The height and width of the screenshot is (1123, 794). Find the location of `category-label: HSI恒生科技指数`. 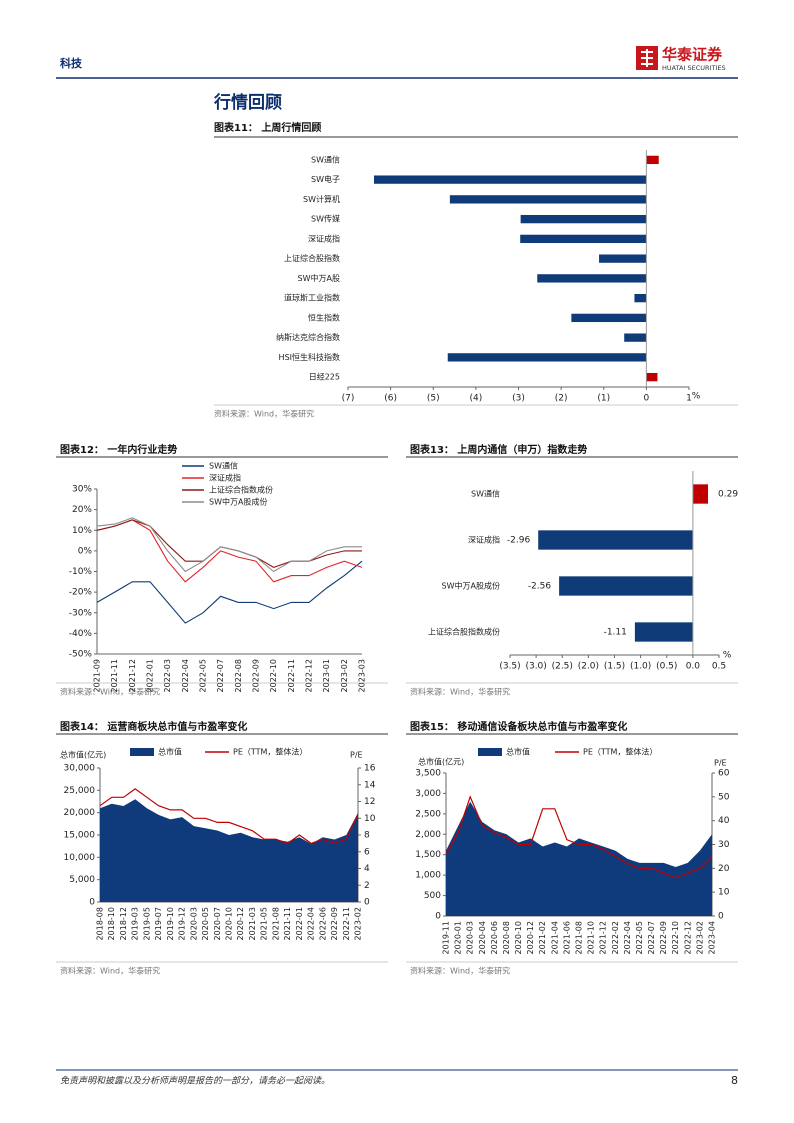

category-label: HSI恒生科技指数 is located at coordinates (309, 357).